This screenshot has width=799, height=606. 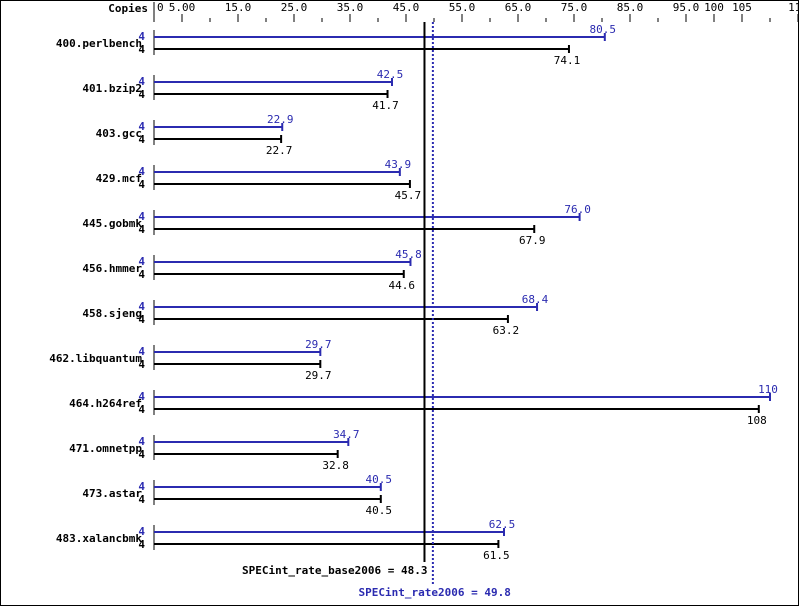 I want to click on axis-tick-label: 85.0, so click(x=630, y=7).